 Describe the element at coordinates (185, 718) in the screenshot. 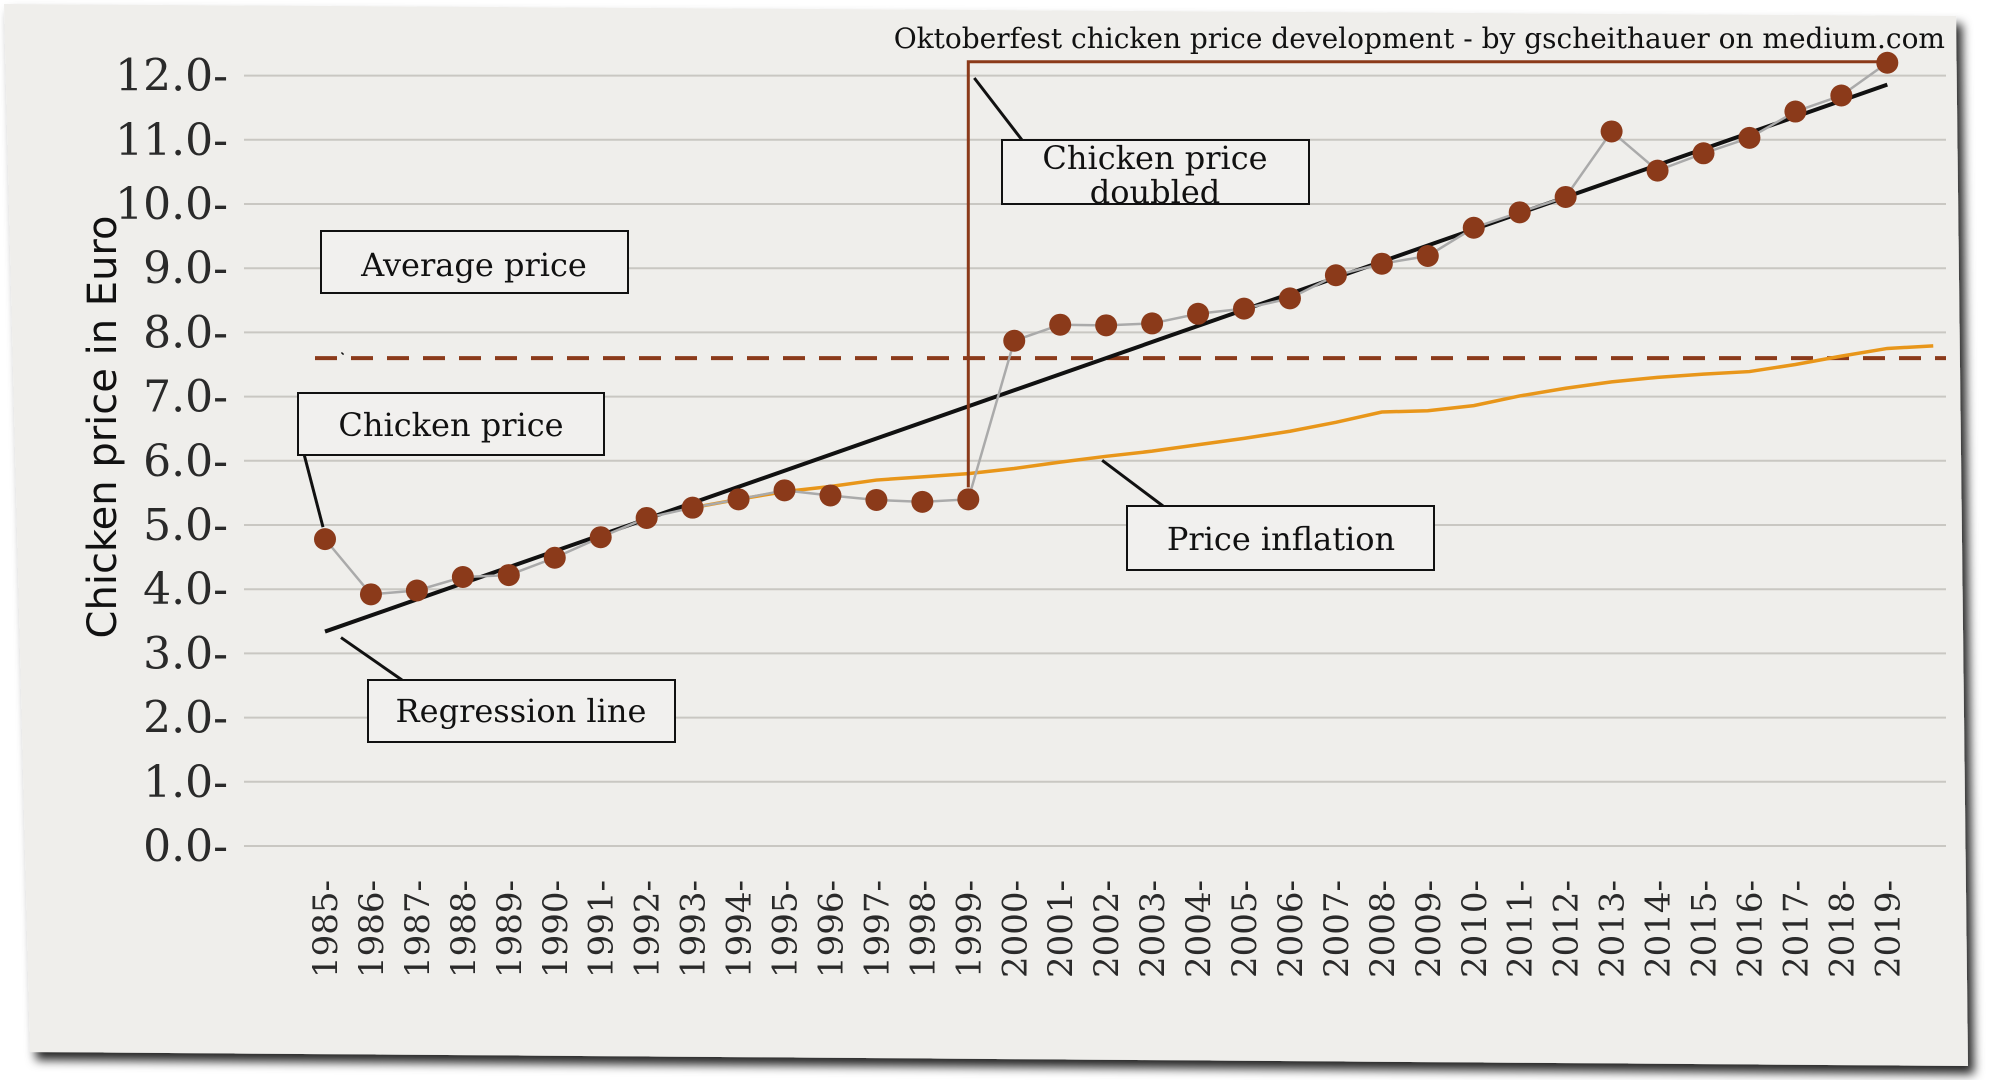

I see `y-tick-label: 2.0-` at that location.